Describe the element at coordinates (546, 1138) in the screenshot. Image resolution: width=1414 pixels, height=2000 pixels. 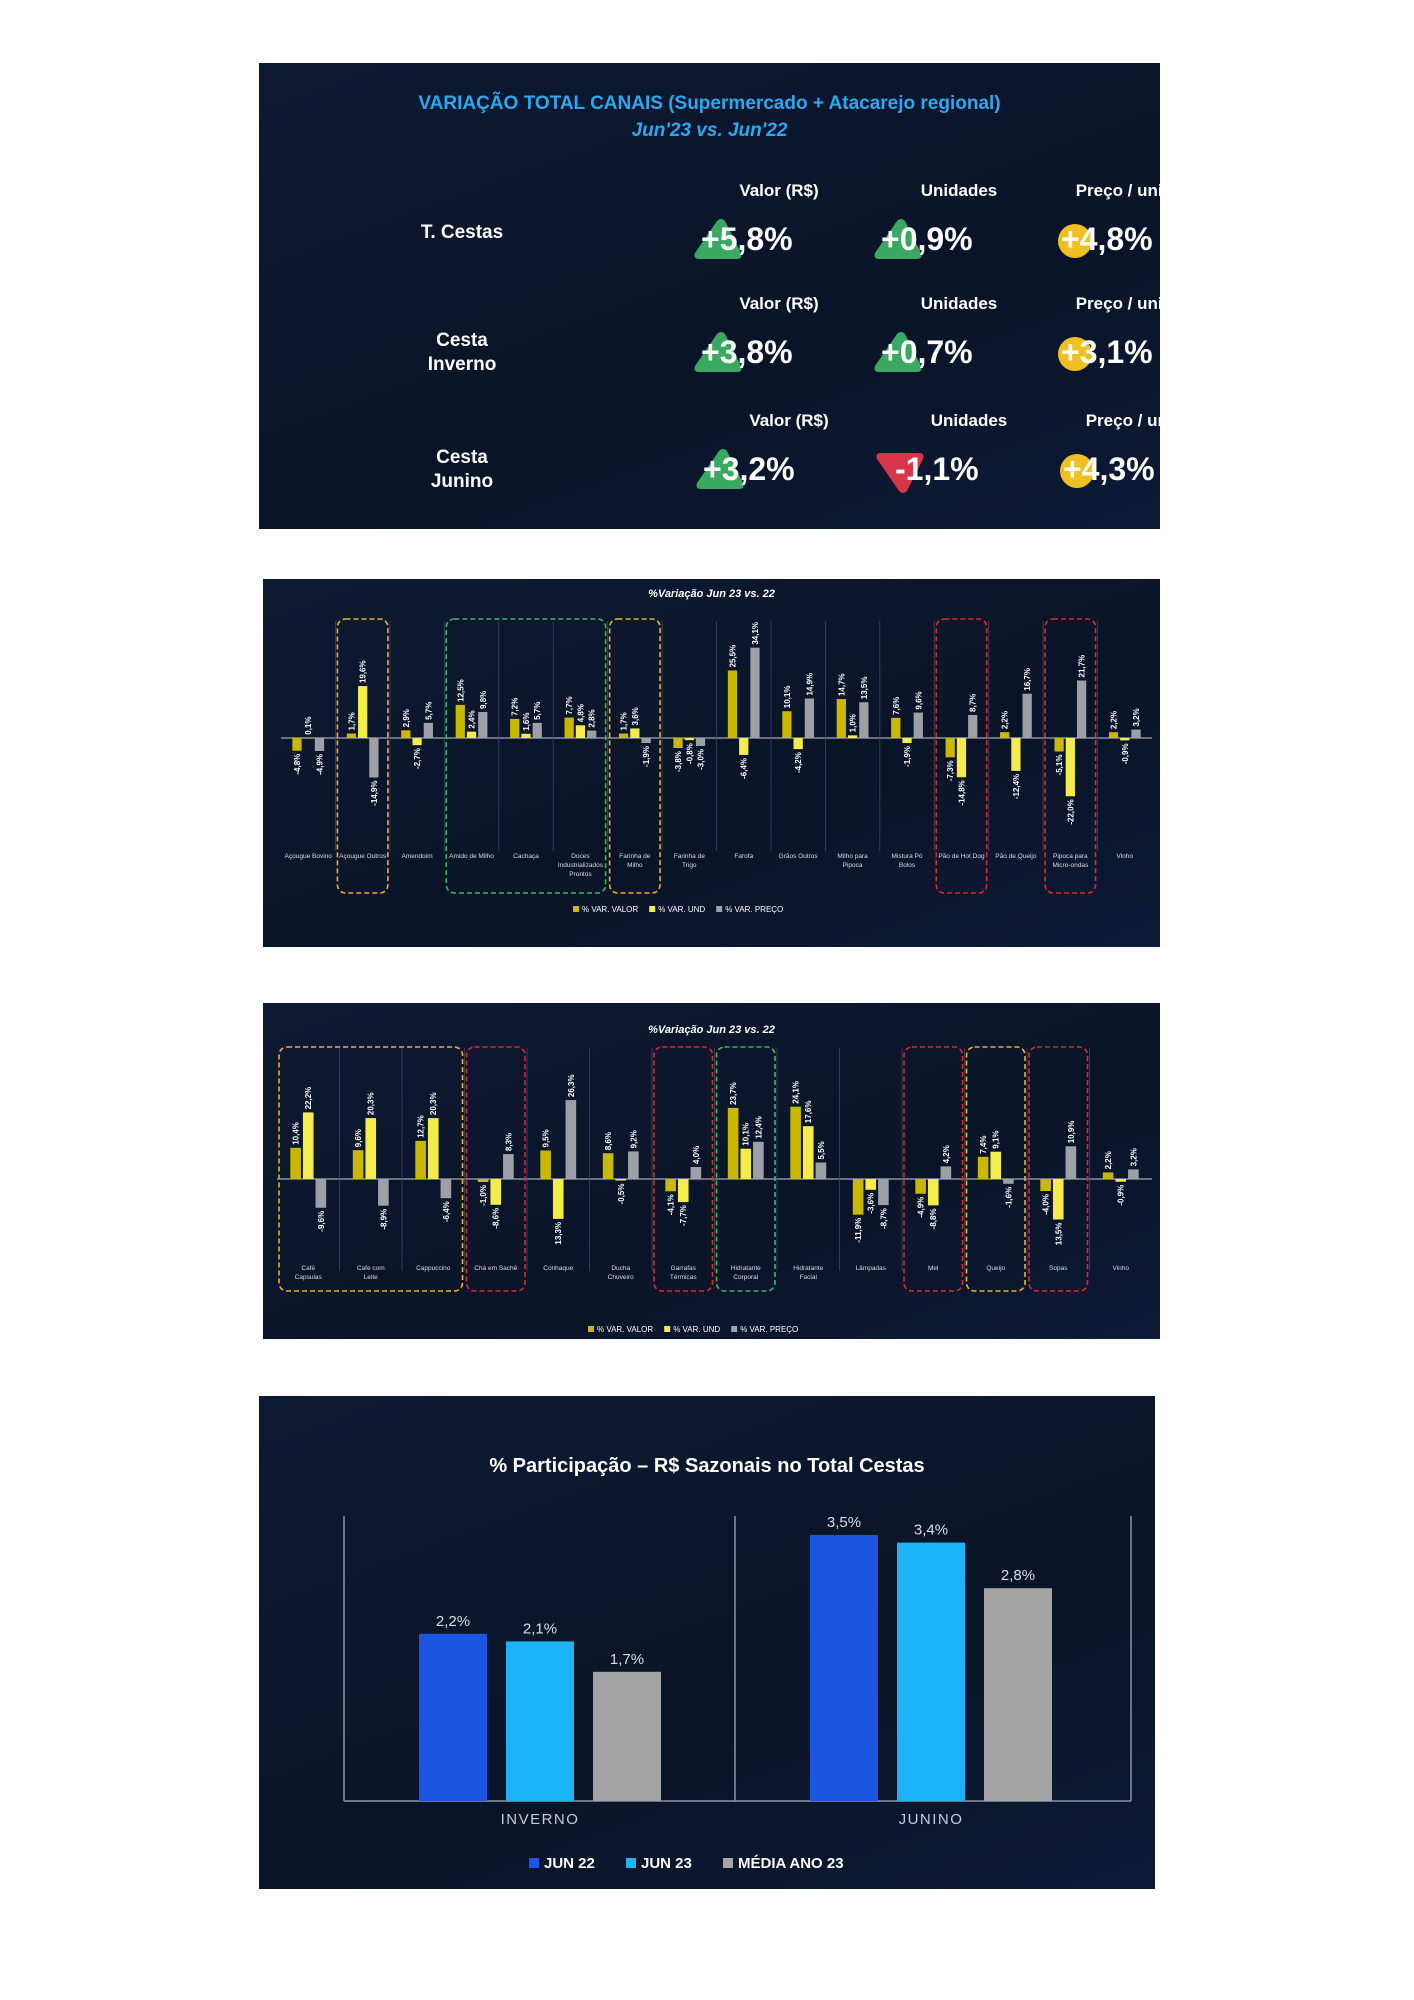
I see `data-label: 9,5%` at that location.